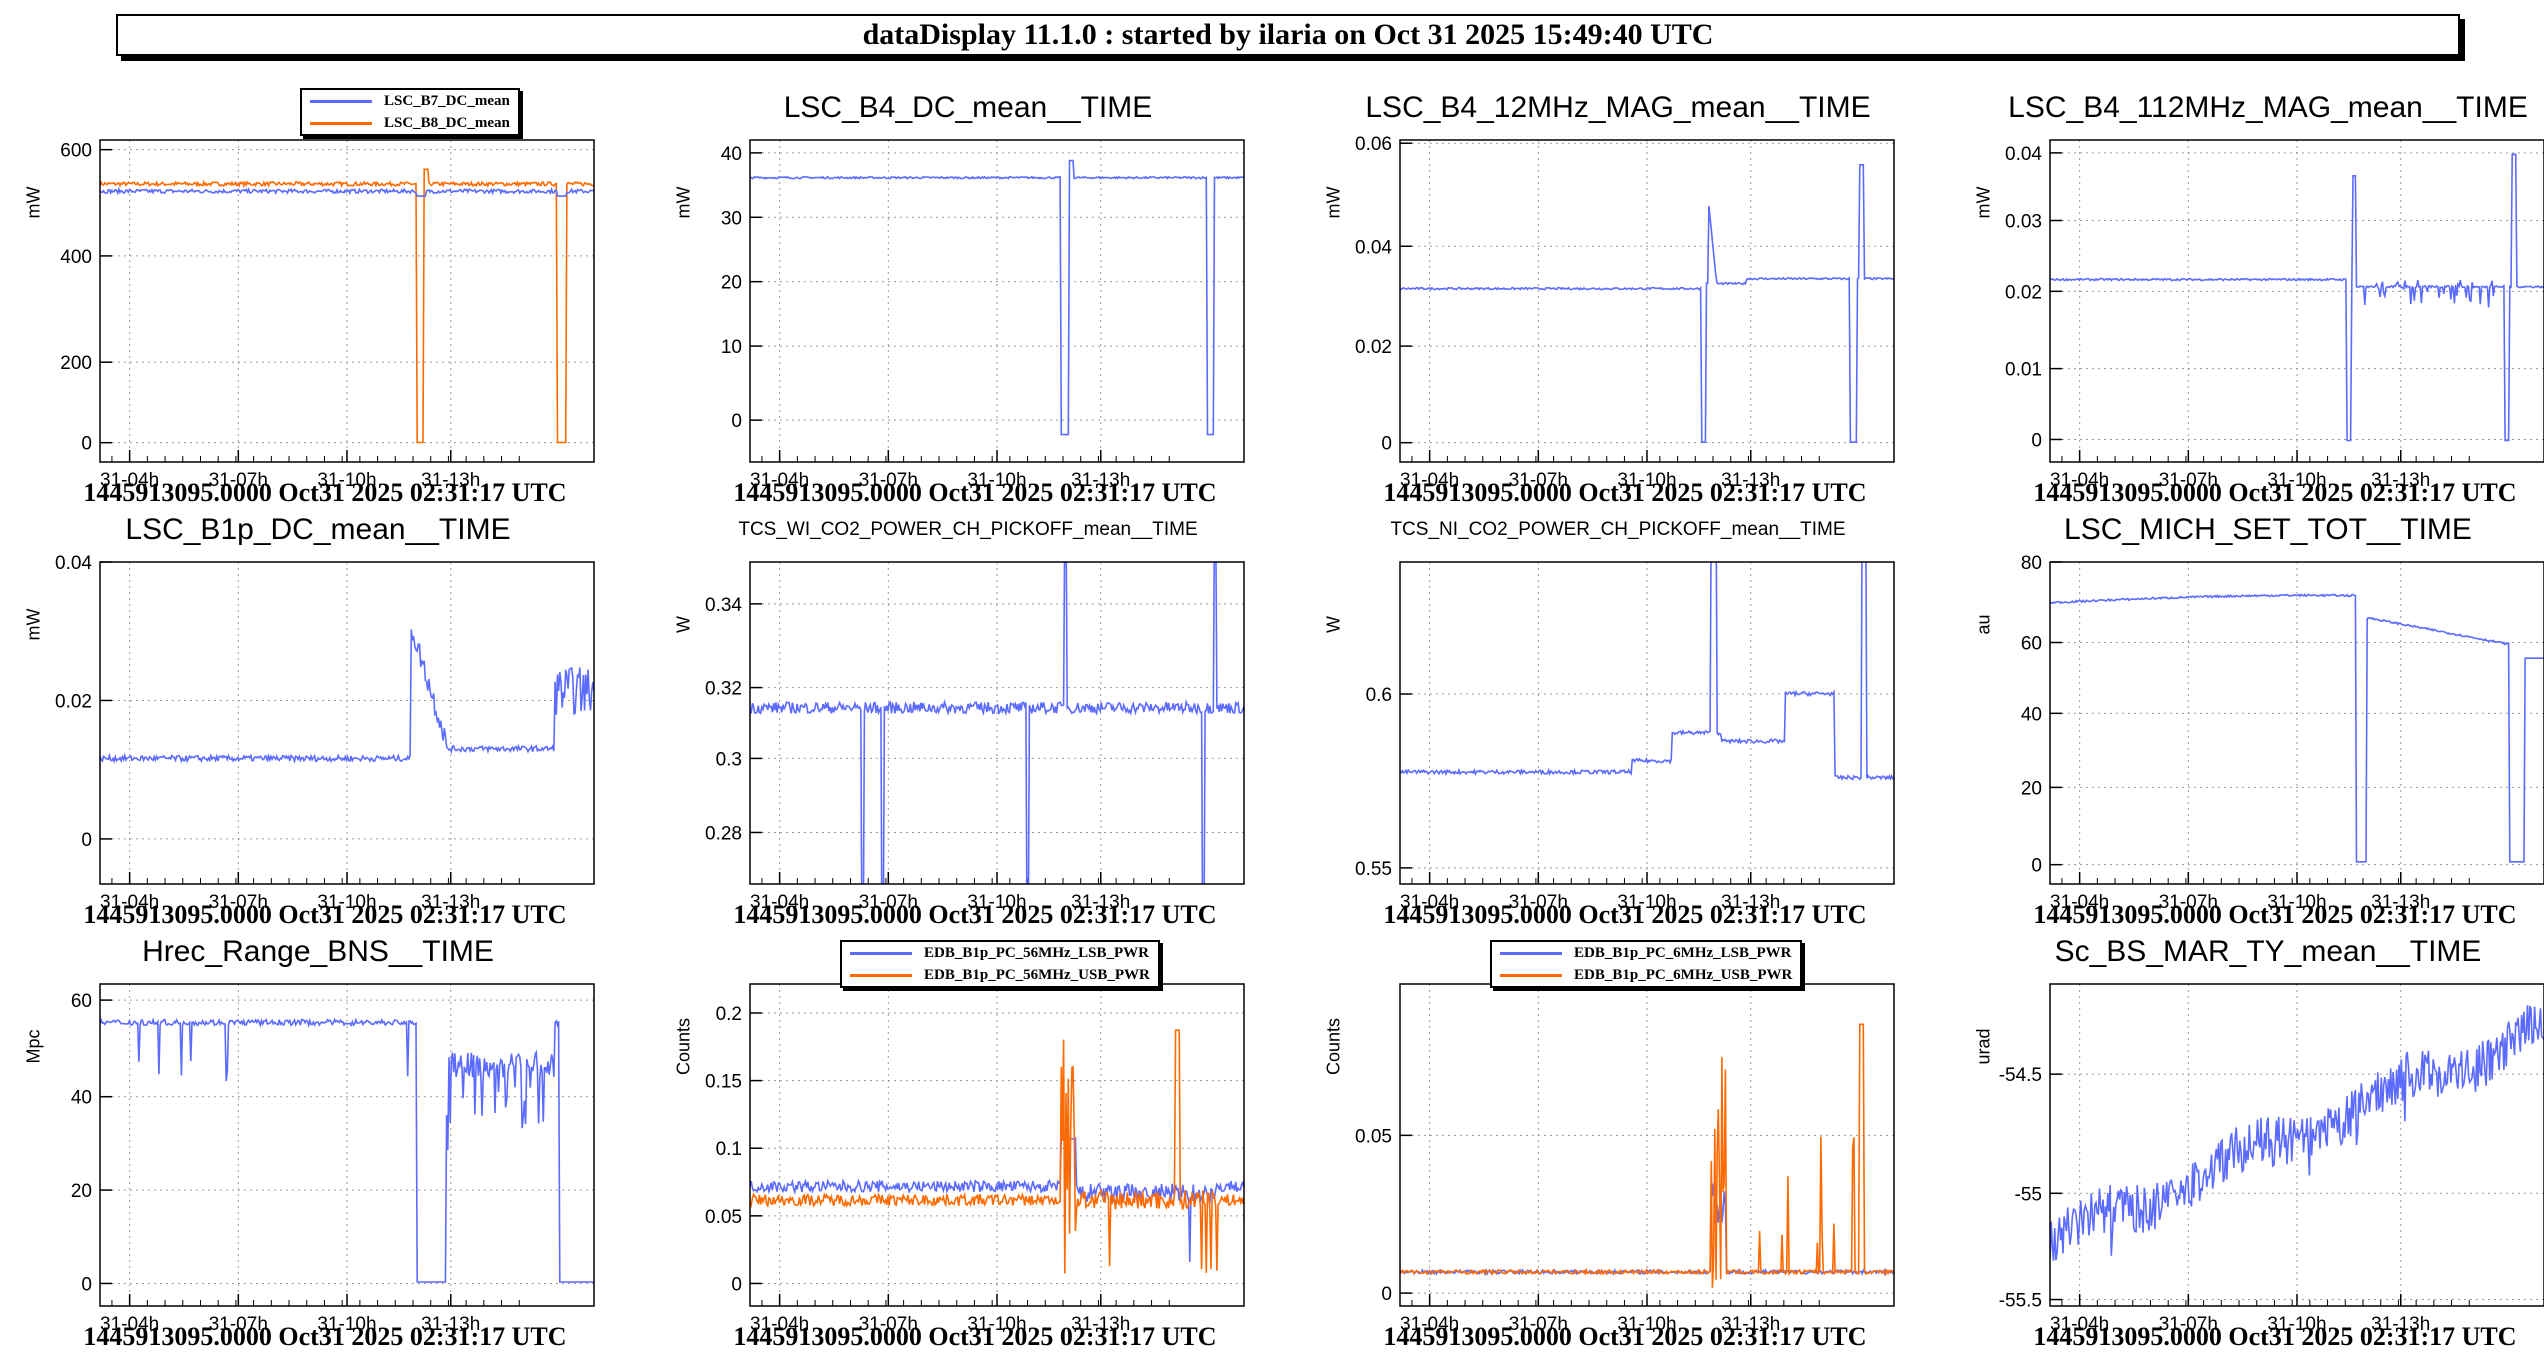 This screenshot has height=1352, width=2544. Describe the element at coordinates (729, 1149) in the screenshot. I see `y-tick-label: 0.1` at that location.